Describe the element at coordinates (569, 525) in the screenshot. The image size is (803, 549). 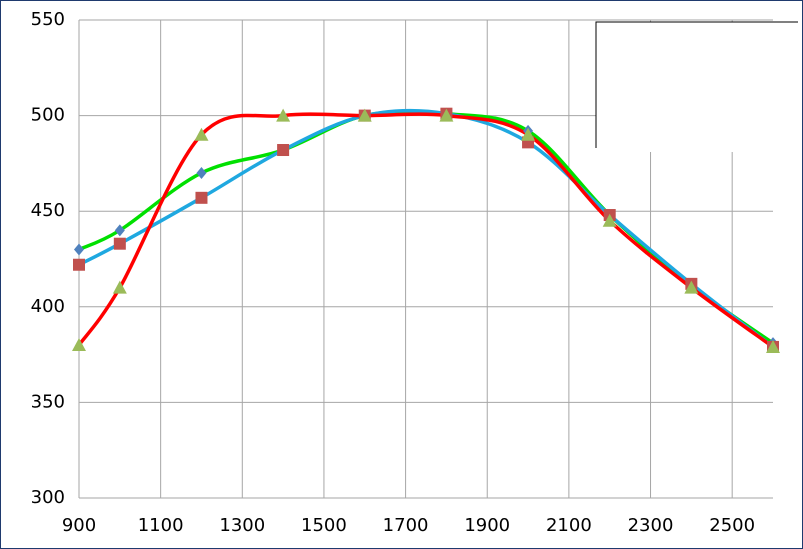
I see `x-tick-label: 2100` at that location.